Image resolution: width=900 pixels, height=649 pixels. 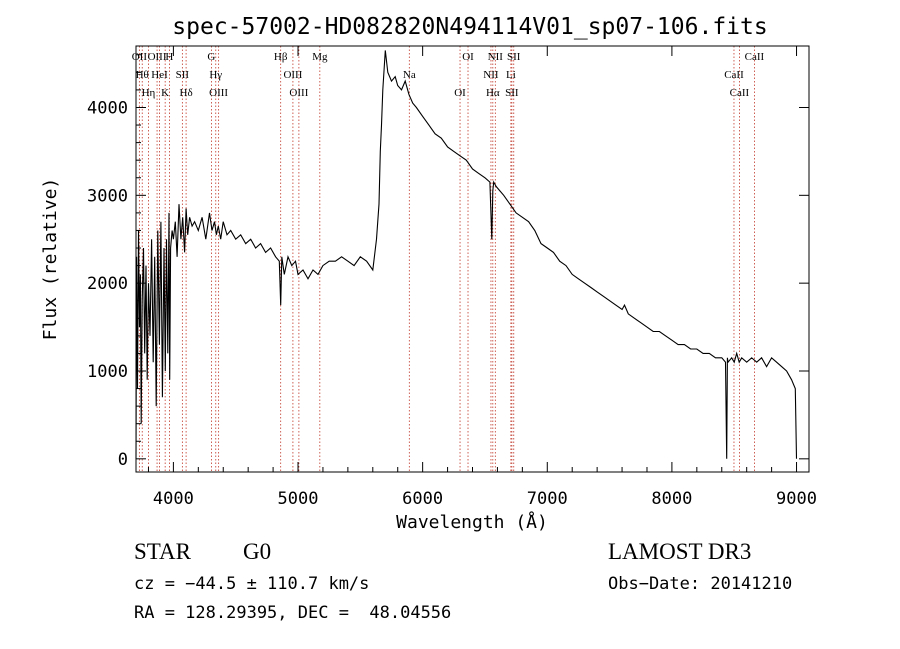 I want to click on y-tick-label: 4000, so click(x=107, y=108).